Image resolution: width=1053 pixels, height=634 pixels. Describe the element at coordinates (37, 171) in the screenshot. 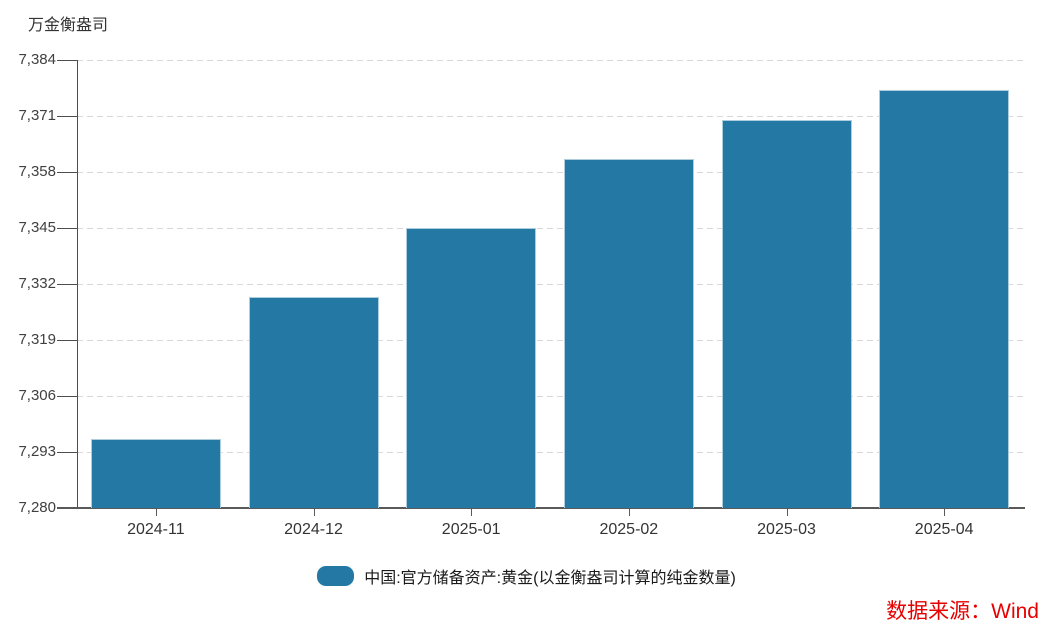

I see `y-tick-label: 7,358` at that location.